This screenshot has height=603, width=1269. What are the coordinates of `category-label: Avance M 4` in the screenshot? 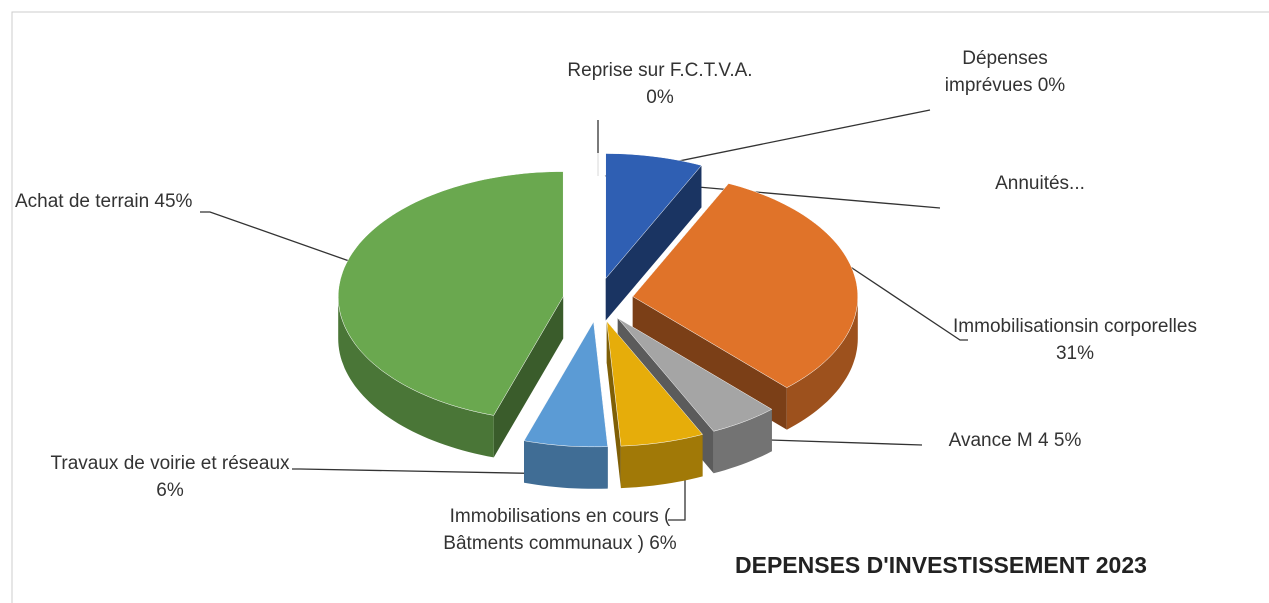 It's located at (998, 440).